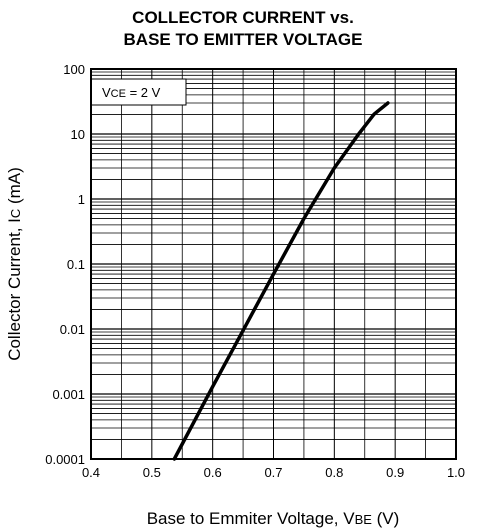  Describe the element at coordinates (243, 39) in the screenshot. I see `chart-title-line2: BASE TO EMITTER VOLTAGE` at that location.